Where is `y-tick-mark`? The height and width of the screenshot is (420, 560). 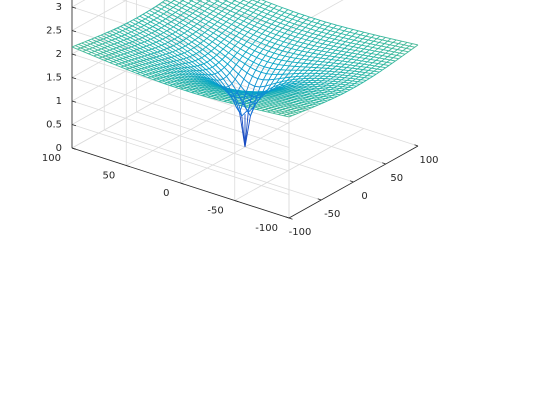
y-tick-mark is located at coordinates (290, 218).